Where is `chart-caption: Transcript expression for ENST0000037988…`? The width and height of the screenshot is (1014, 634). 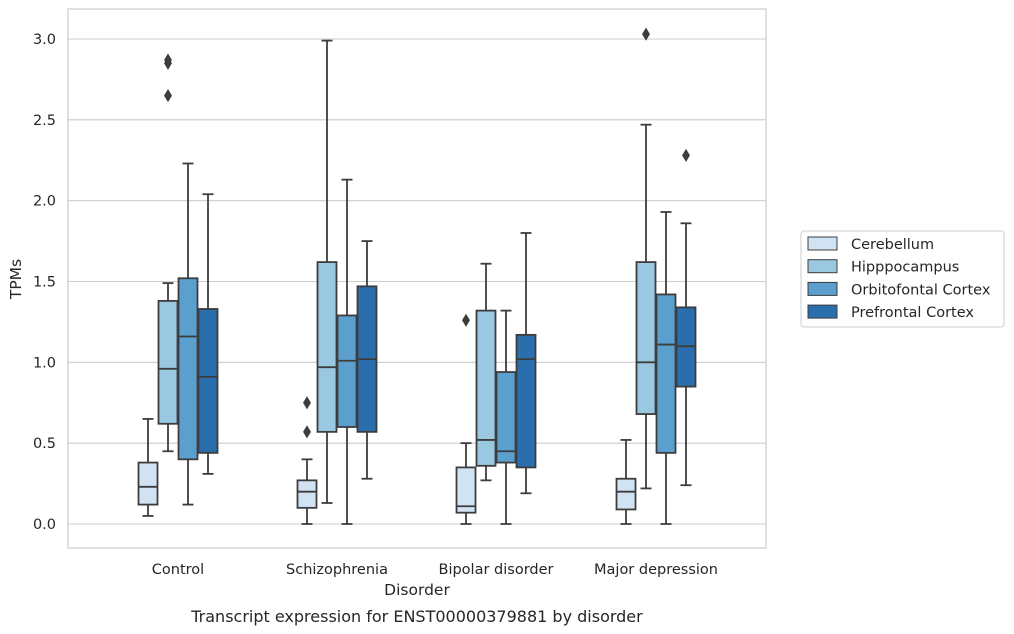 chart-caption: Transcript expression for ENST0000037988… is located at coordinates (416, 616).